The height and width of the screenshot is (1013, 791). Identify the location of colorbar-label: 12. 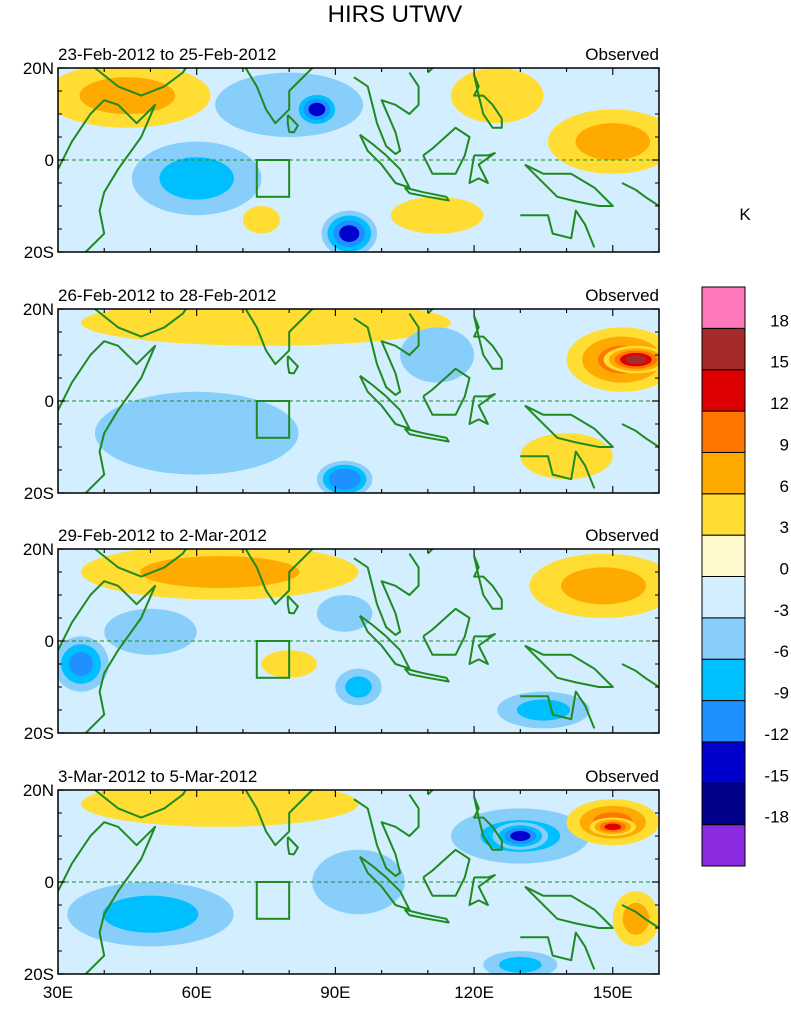
(779, 403).